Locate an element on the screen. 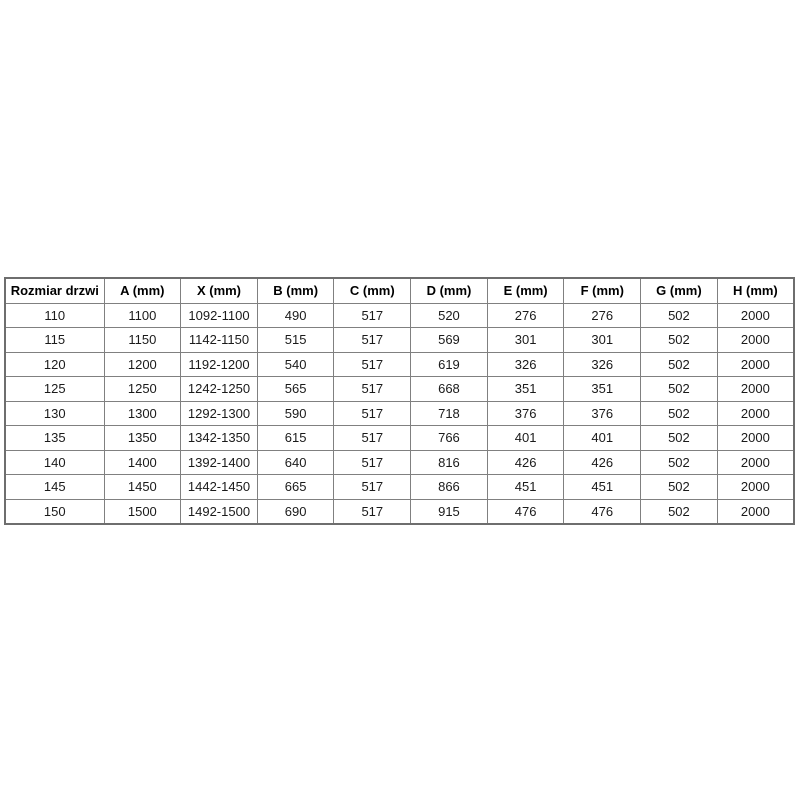  table-cell: 1242-1250 is located at coordinates (219, 389).